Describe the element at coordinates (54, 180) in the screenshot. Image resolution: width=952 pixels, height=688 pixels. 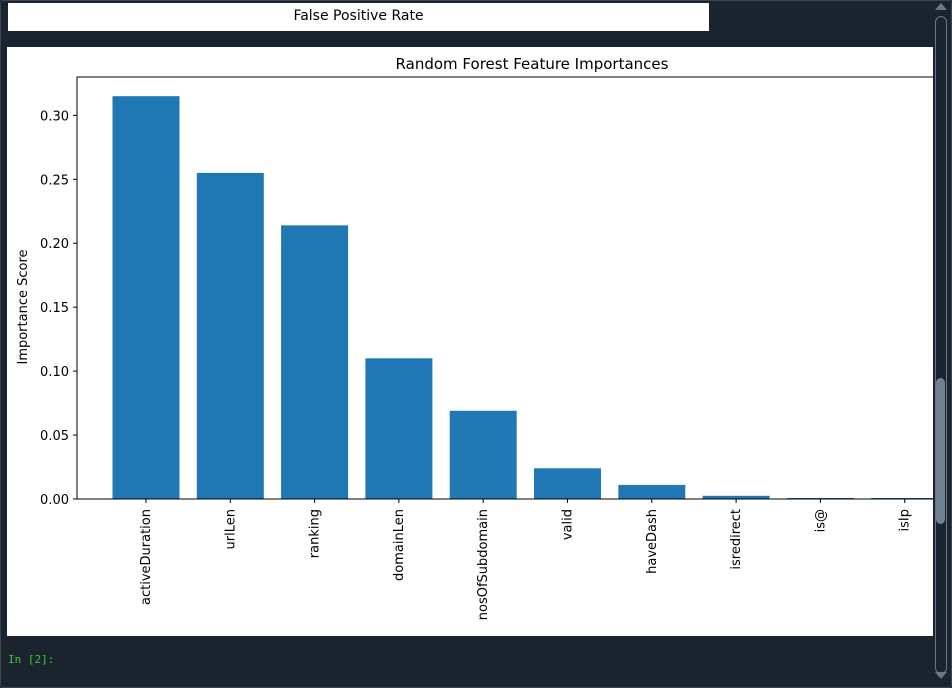
I see `y-tick-label: 0.25` at that location.